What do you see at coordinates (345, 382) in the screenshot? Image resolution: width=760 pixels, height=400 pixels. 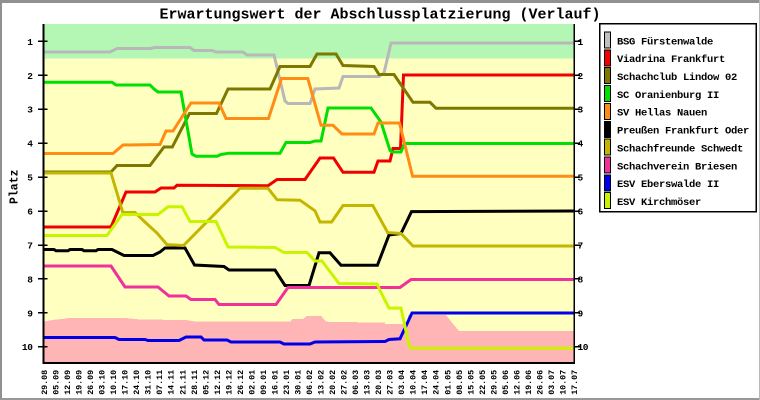 I see `svg-text: 27.02` at bounding box center [345, 382].